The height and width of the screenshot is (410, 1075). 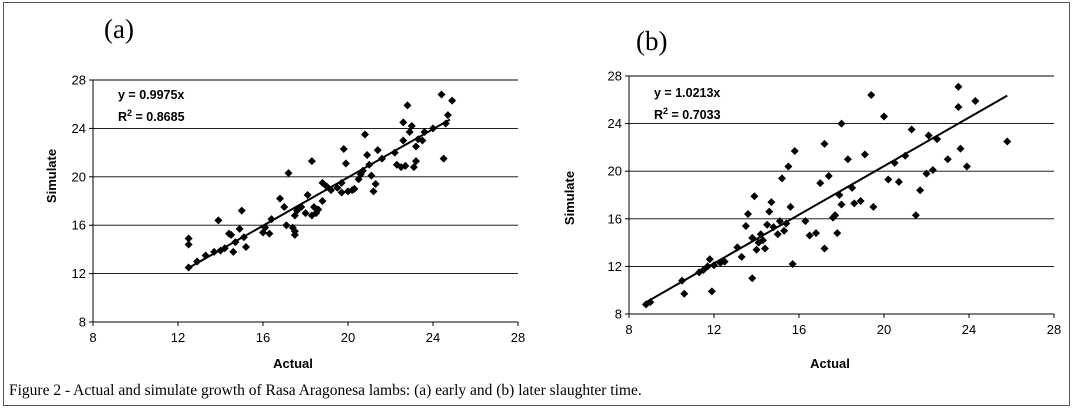 I want to click on y-tick-label: 24, so click(x=615, y=123).